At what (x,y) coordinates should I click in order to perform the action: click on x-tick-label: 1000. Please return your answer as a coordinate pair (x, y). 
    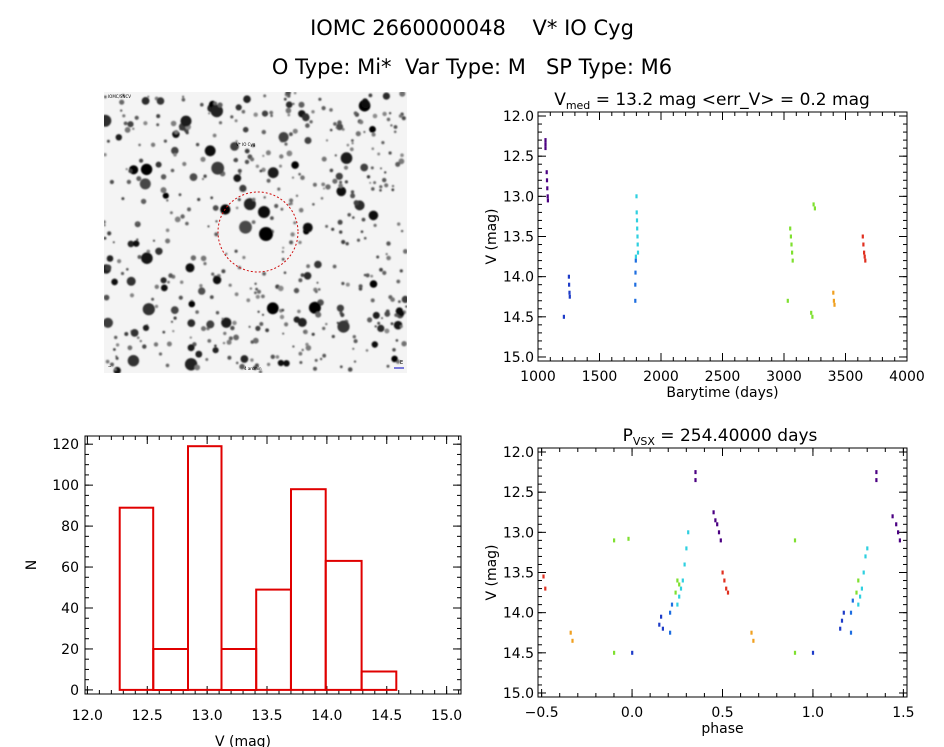
    Looking at the image, I should click on (538, 377).